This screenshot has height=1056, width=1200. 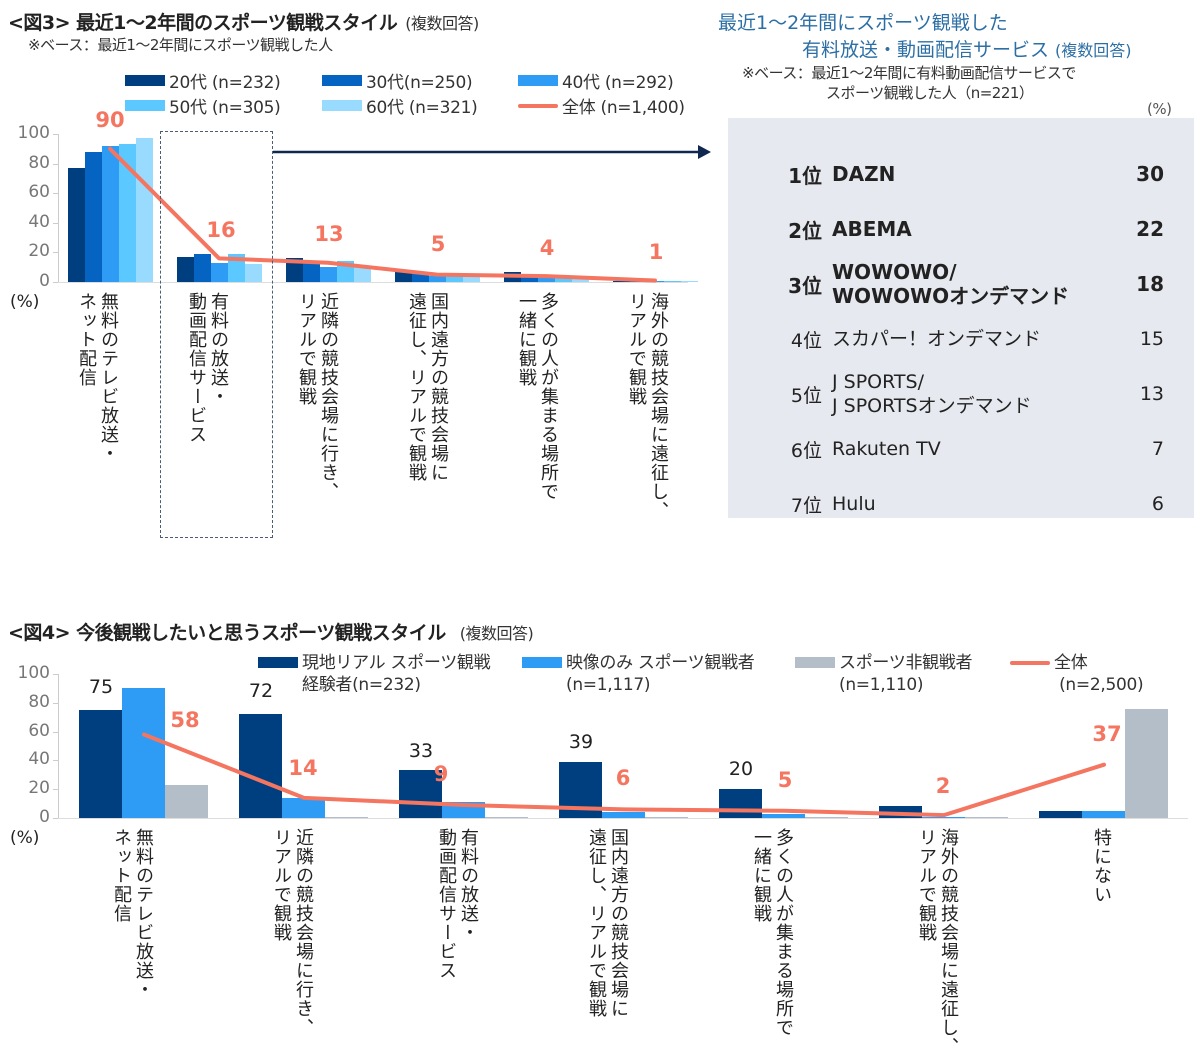 I want to click on service-name: WOWOWO/ WOWOWOオンデマンド, so click(x=951, y=284).